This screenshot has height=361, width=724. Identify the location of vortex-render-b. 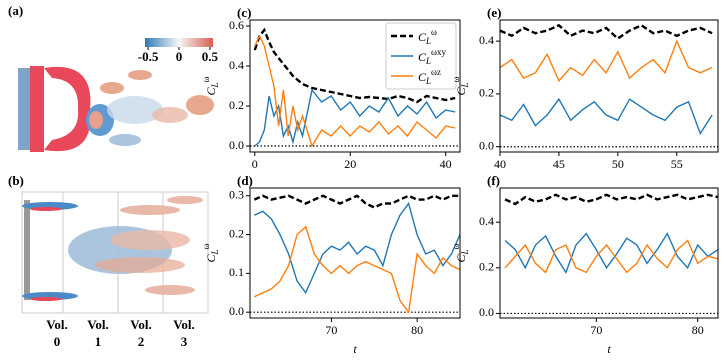
(115, 252).